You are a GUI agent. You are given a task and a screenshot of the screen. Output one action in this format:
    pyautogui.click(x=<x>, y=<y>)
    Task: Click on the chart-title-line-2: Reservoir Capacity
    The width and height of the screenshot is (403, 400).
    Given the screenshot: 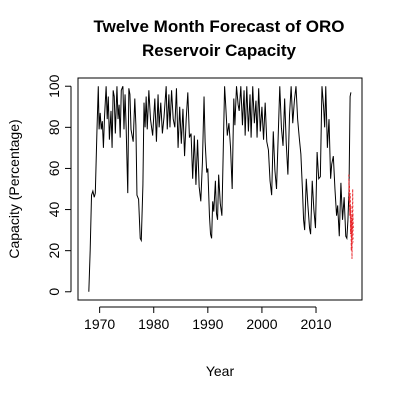 What is the action you would take?
    pyautogui.click(x=219, y=50)
    